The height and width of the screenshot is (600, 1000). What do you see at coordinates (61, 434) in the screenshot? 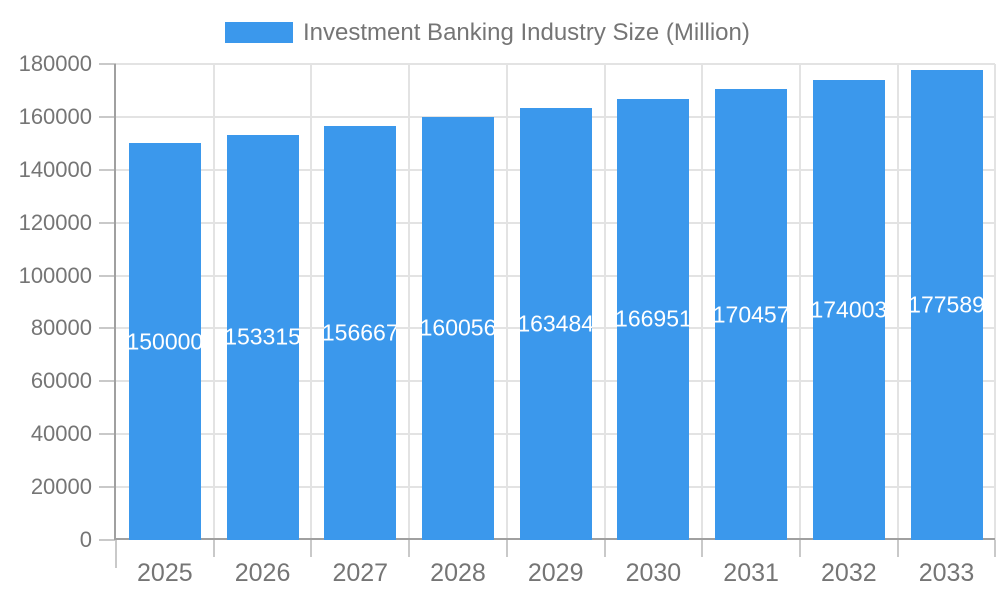
I see `y-tick-label: 40000` at bounding box center [61, 434].